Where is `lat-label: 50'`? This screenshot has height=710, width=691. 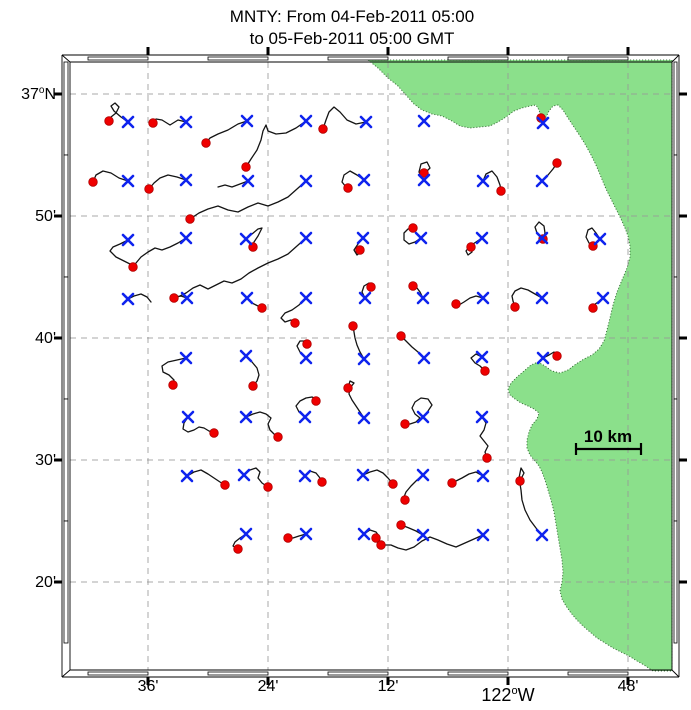 lat-label: 50' is located at coordinates (45, 216).